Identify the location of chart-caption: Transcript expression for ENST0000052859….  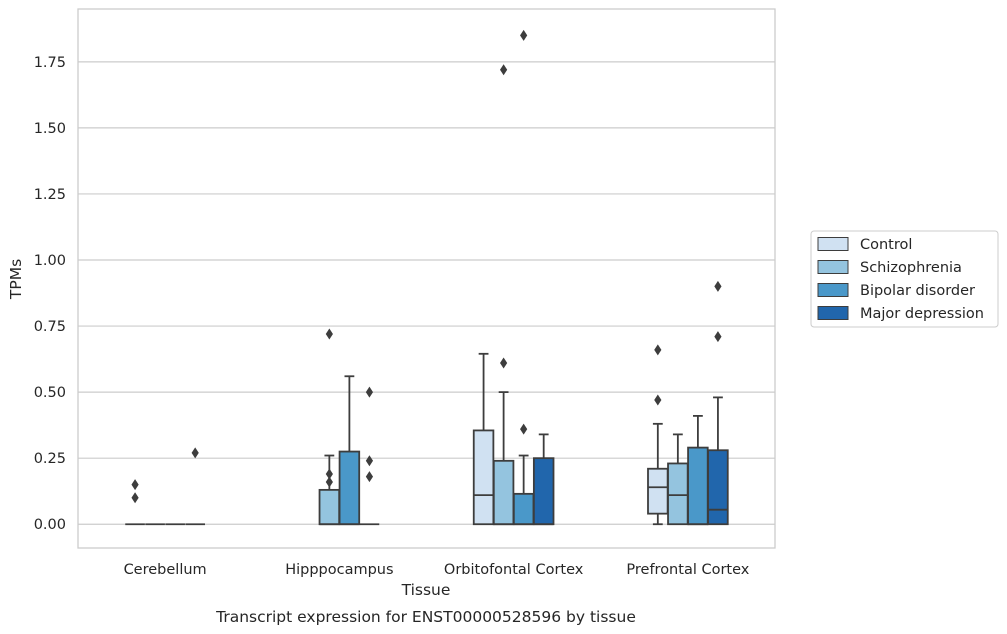
(425, 617).